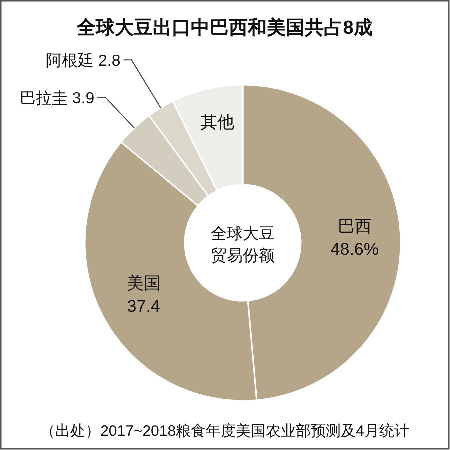  I want to click on chart-title: 全球大豆出口中巴西和美国共占8成, so click(224, 28).